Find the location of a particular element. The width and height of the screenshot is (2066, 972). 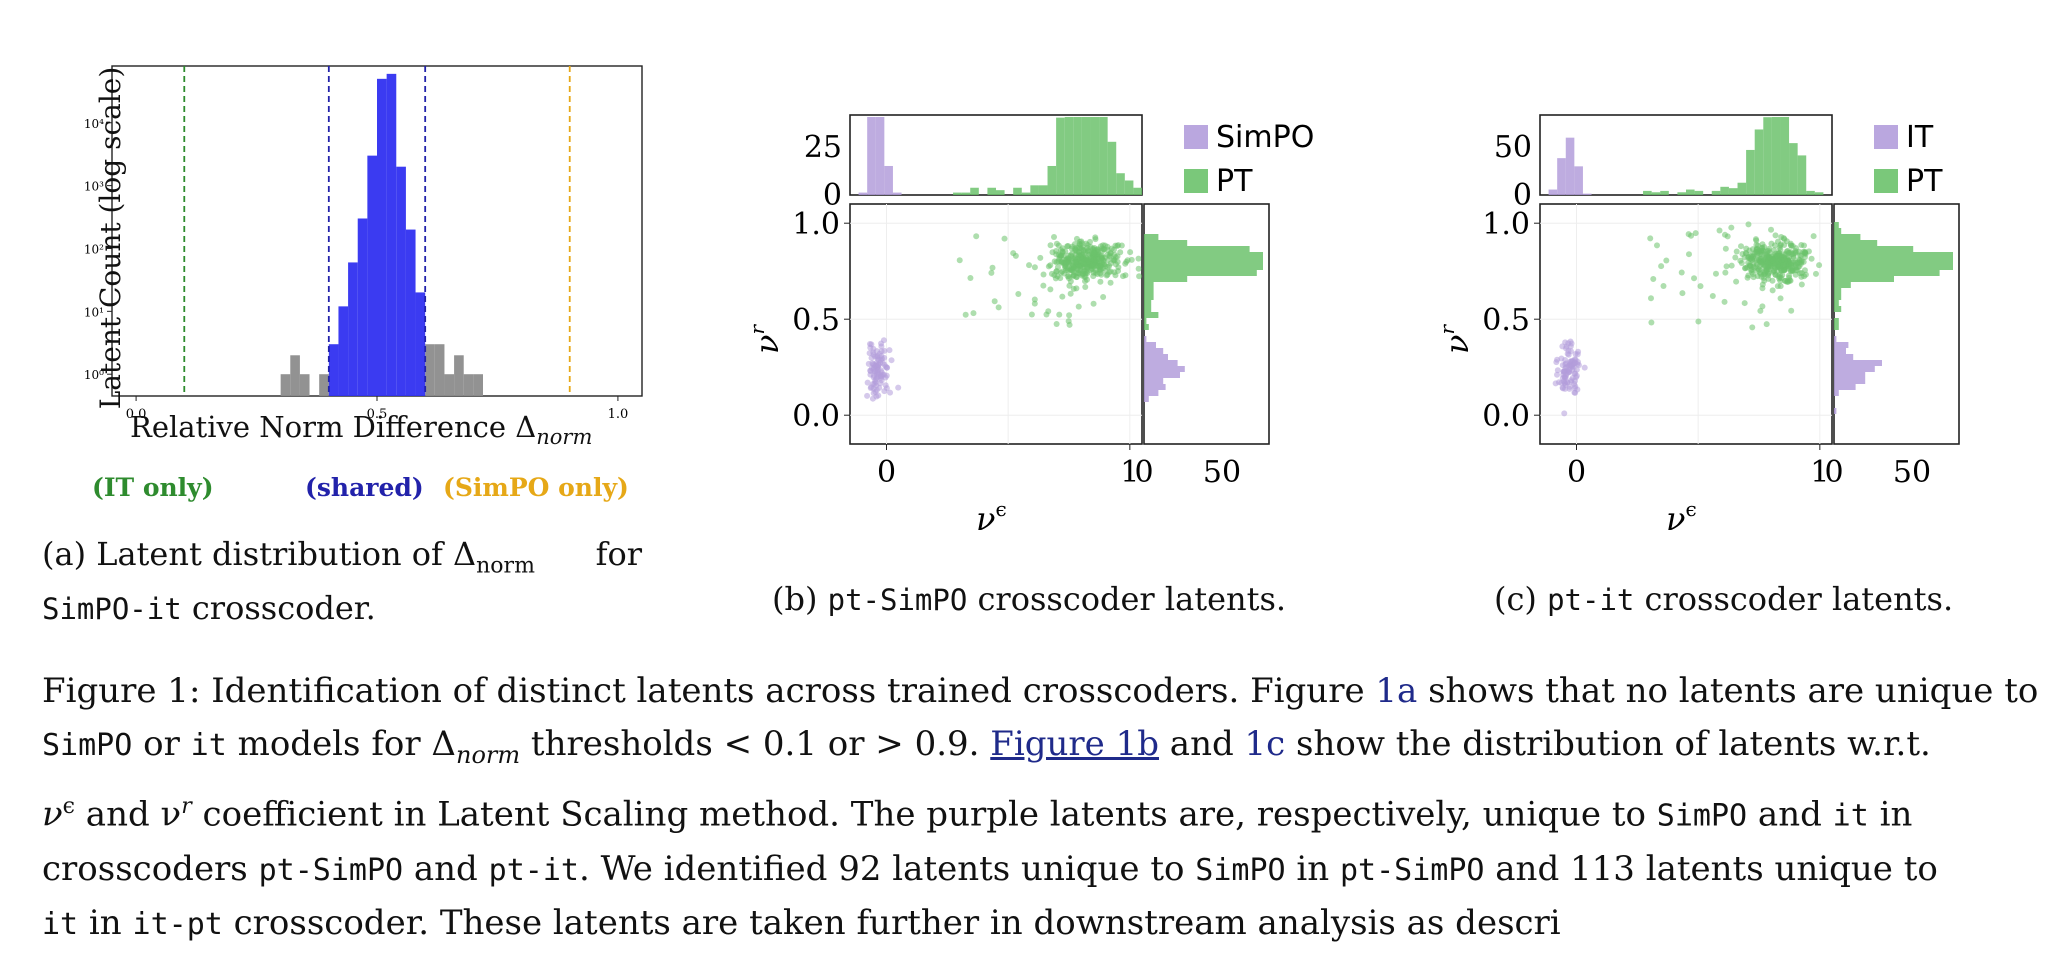

panel-b-caption: (b) pt-SimPO crosscoder latents. is located at coordinates (1029, 599).